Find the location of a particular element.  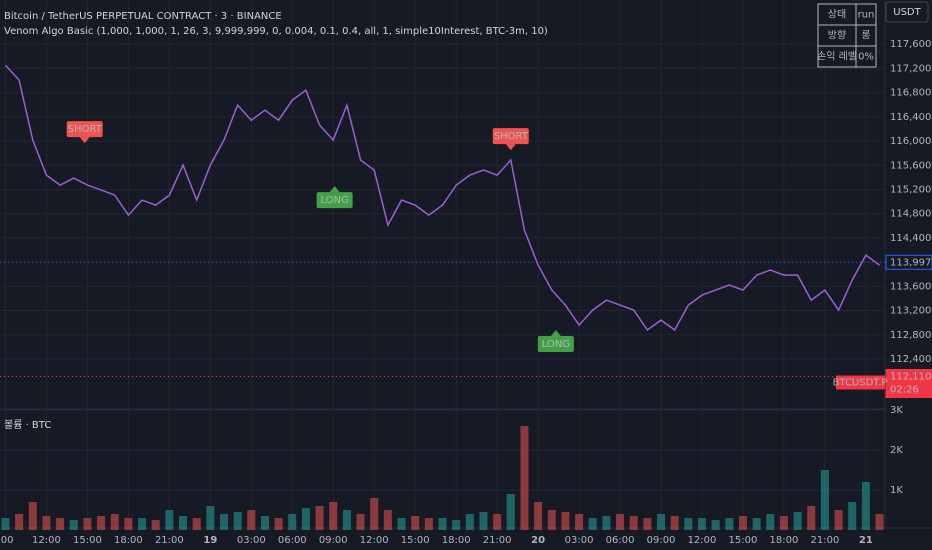

y-tick-label: 113,600.0 is located at coordinates (911, 286).